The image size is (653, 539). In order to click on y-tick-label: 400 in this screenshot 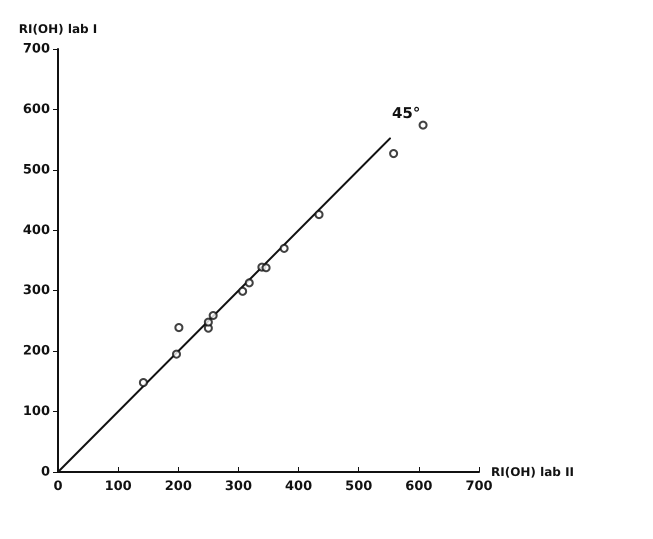, I will do `click(36, 230)`.